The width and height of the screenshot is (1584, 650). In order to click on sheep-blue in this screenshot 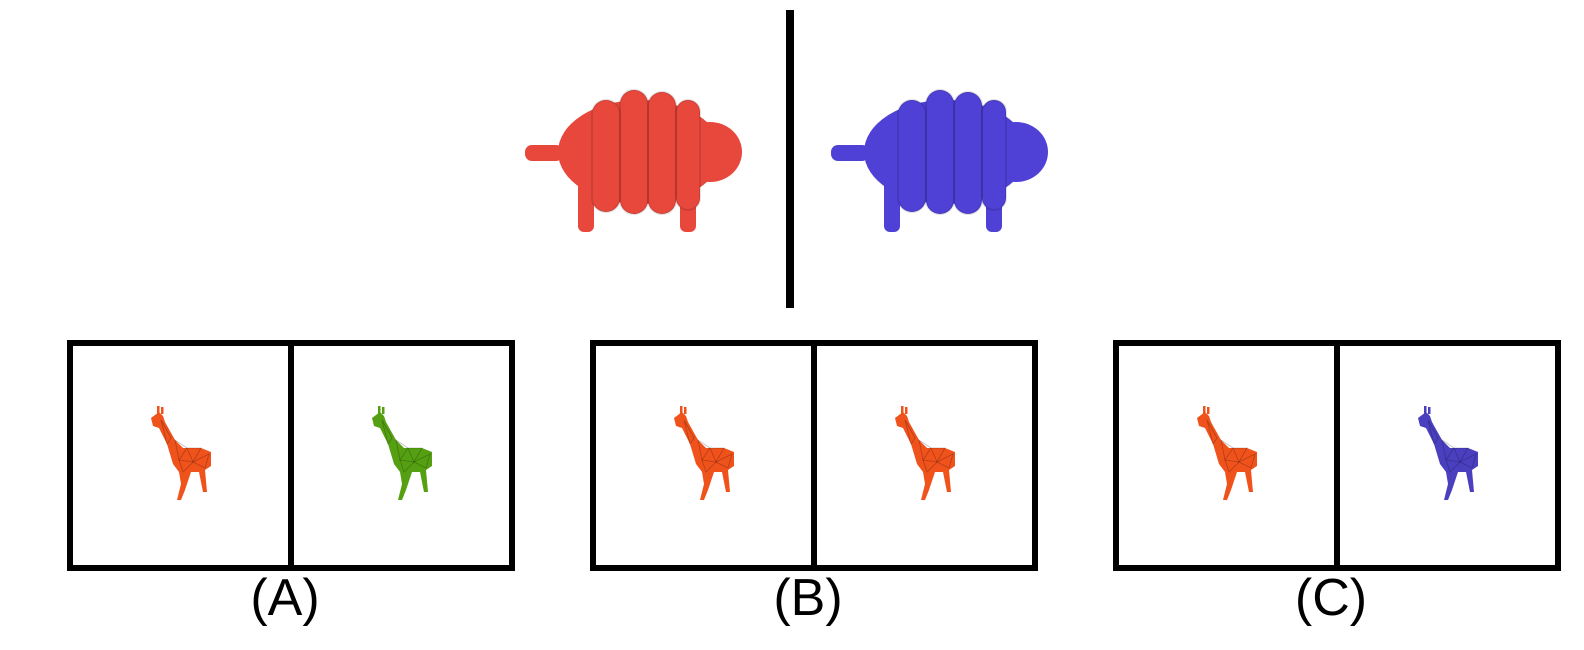, I will do `click(946, 160)`.